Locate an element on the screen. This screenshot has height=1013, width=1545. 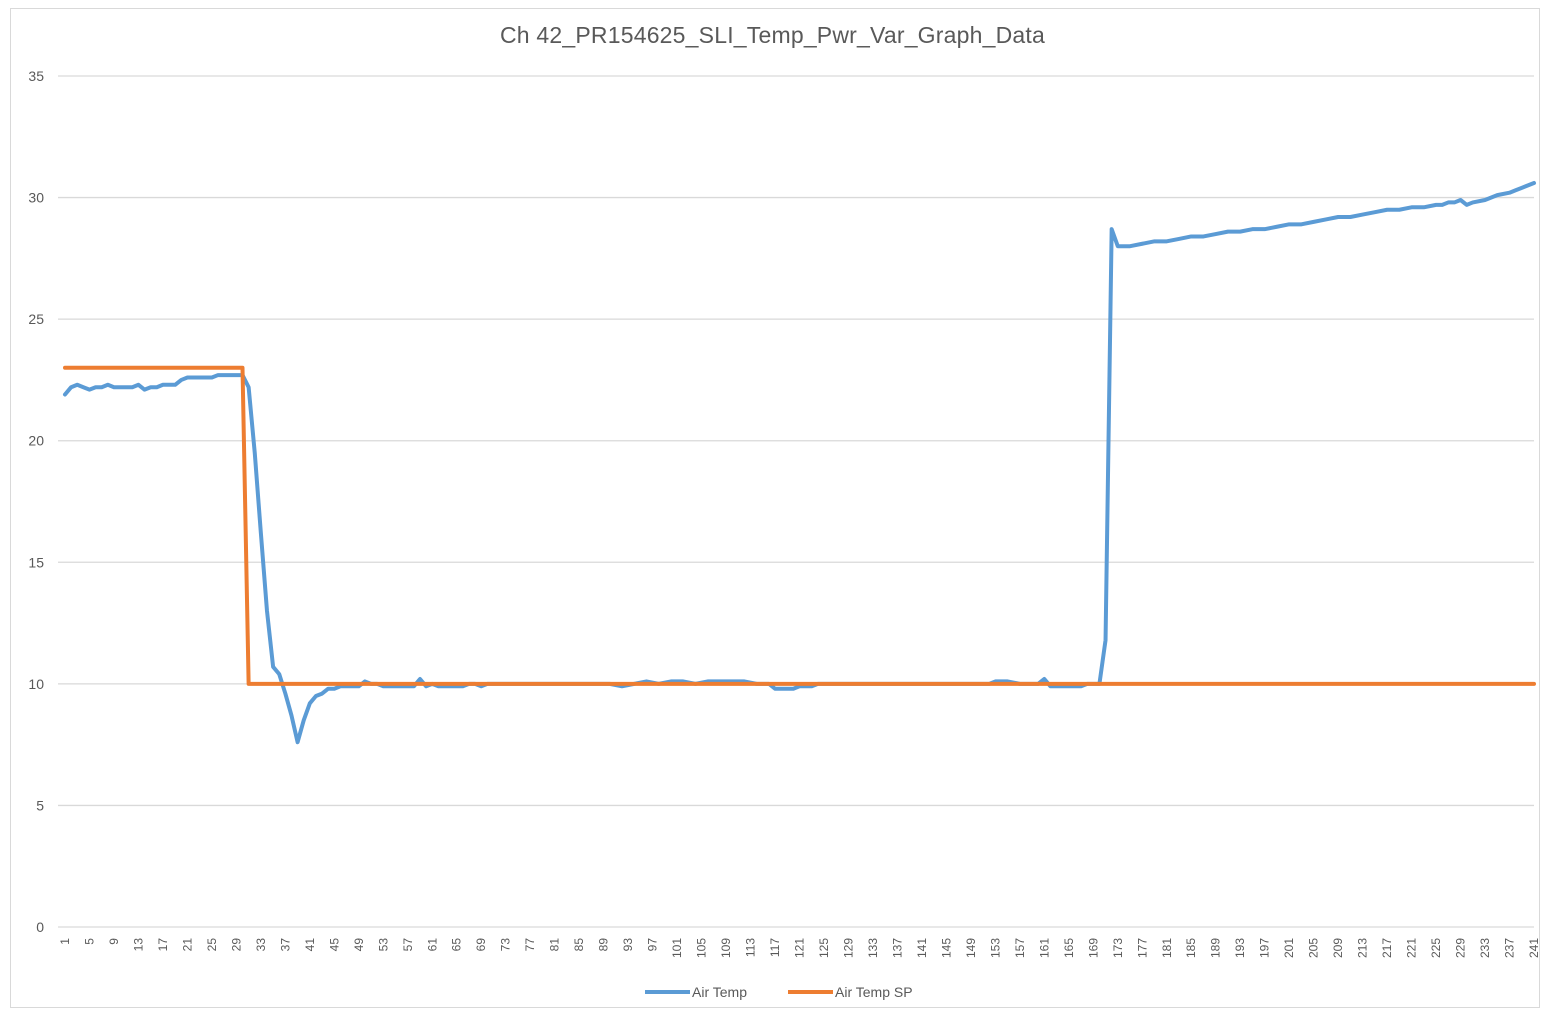
x-tick-label: 241 is located at coordinates (1534, 948).